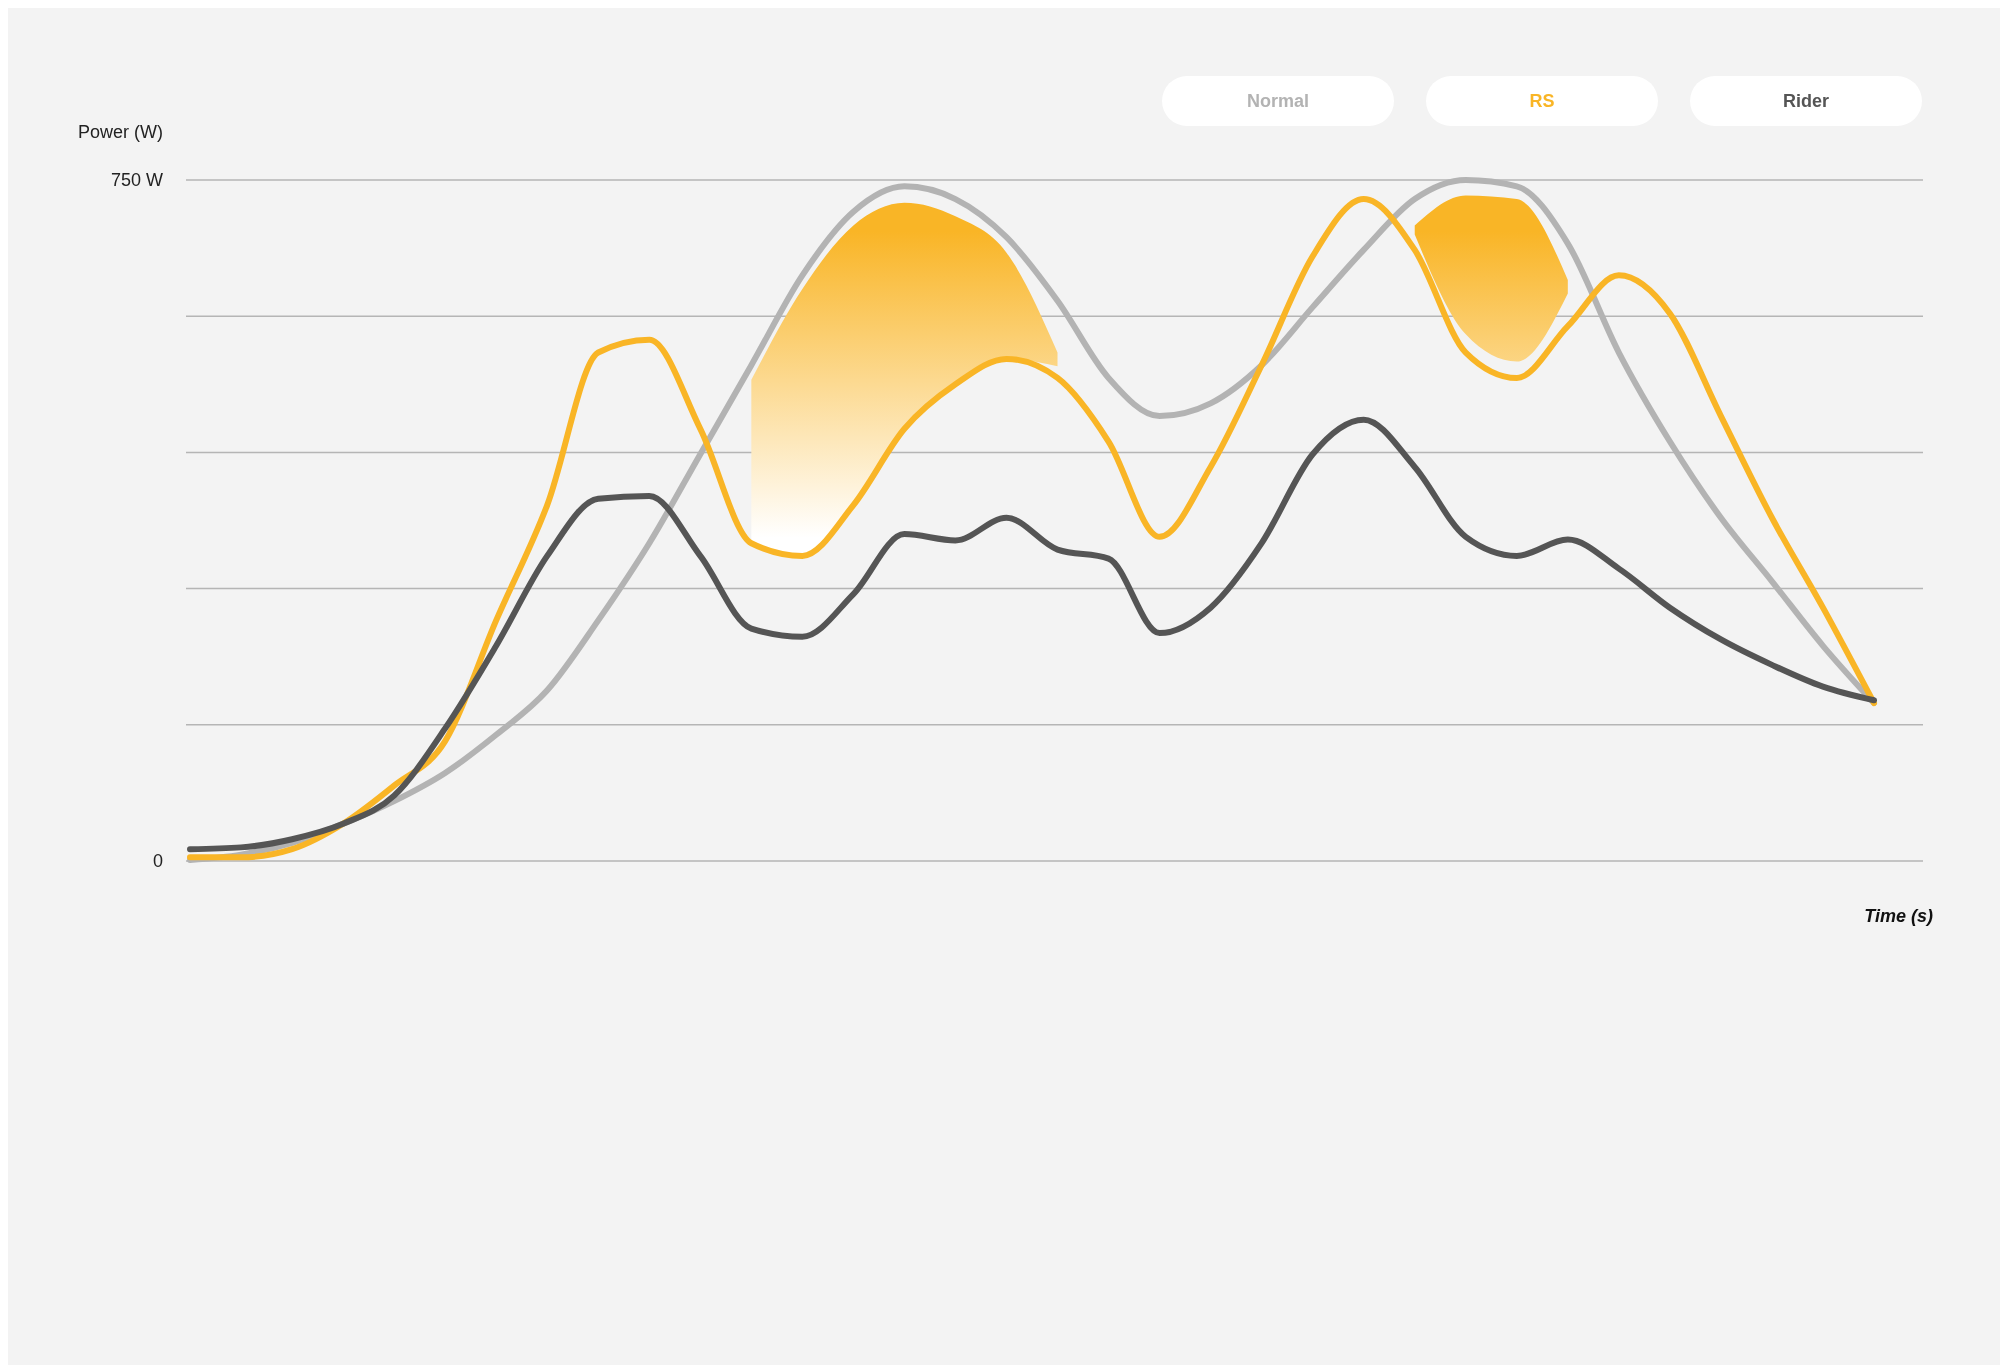 The image size is (2000, 1365). What do you see at coordinates (157, 861) in the screenshot?
I see `y-tick-label: 0` at bounding box center [157, 861].